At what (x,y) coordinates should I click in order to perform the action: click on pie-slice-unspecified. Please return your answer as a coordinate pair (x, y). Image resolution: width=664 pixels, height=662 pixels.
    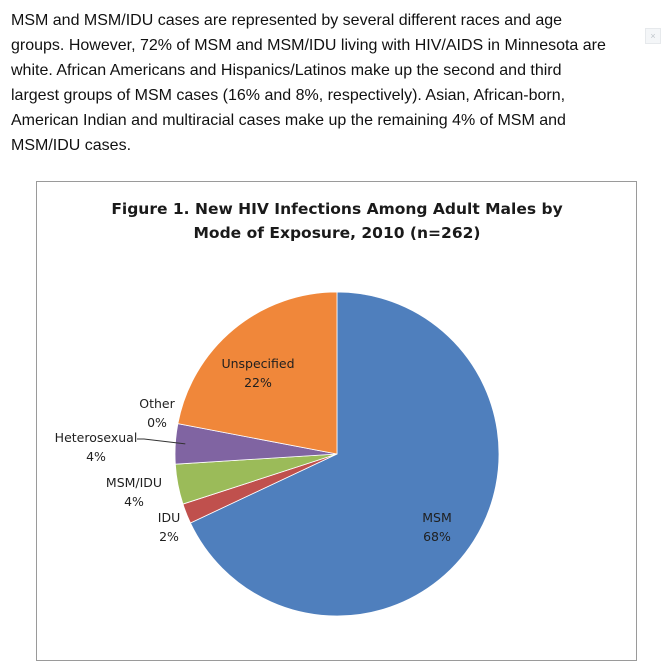
    Looking at the image, I should click on (257, 373).